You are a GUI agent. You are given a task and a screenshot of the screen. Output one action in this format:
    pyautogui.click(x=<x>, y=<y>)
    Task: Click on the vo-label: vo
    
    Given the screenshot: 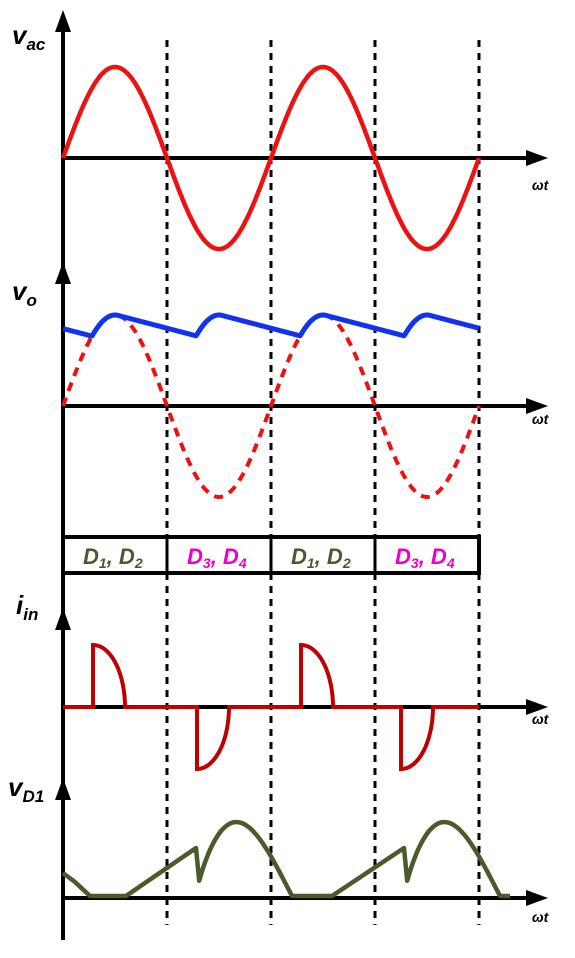 What is the action you would take?
    pyautogui.click(x=24, y=293)
    